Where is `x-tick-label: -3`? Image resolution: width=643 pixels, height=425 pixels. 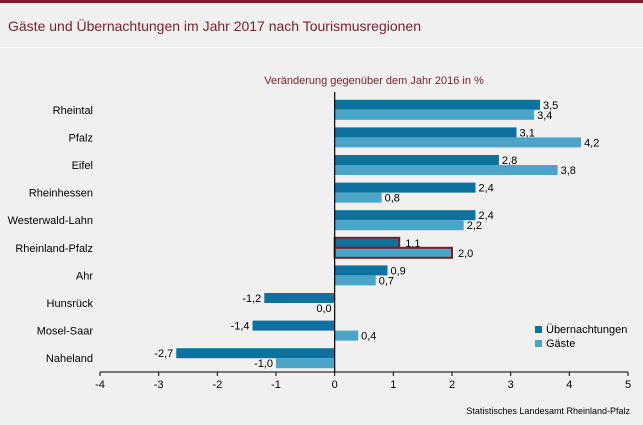 x-tick-label: -3 is located at coordinates (159, 385).